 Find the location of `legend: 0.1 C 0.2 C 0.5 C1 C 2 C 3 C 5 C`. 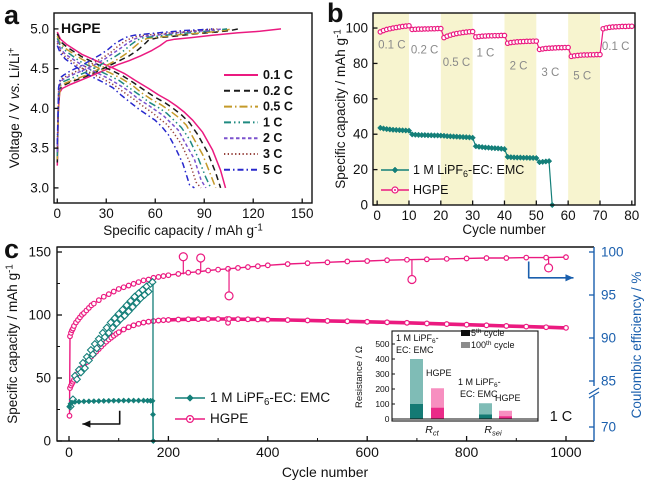

legend: 0.1 C 0.2 C 0.5 C1 C 2 C 3 C 5 C is located at coordinates (258, 122).